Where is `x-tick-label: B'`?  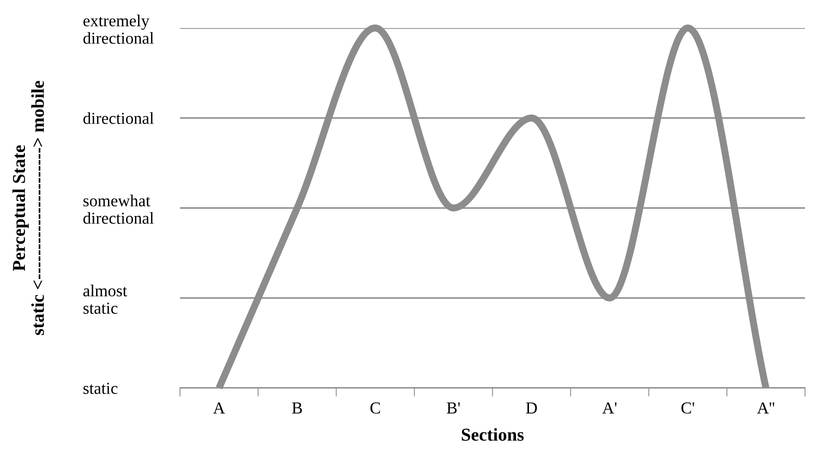
x-tick-label: B' is located at coordinates (453, 408).